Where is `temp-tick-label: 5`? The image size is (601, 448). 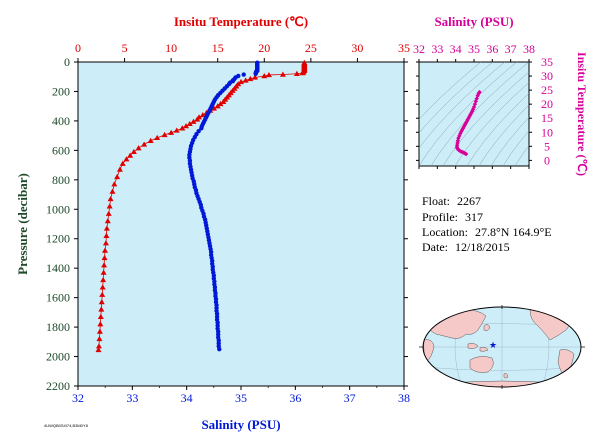
temp-tick-label: 5 is located at coordinates (125, 48).